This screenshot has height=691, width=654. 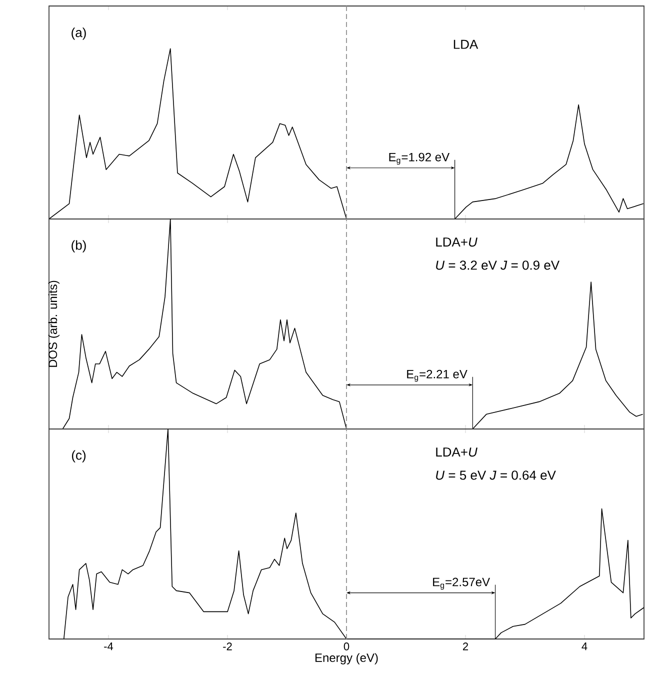 I want to click on x-tick-label: 4, so click(x=585, y=646).